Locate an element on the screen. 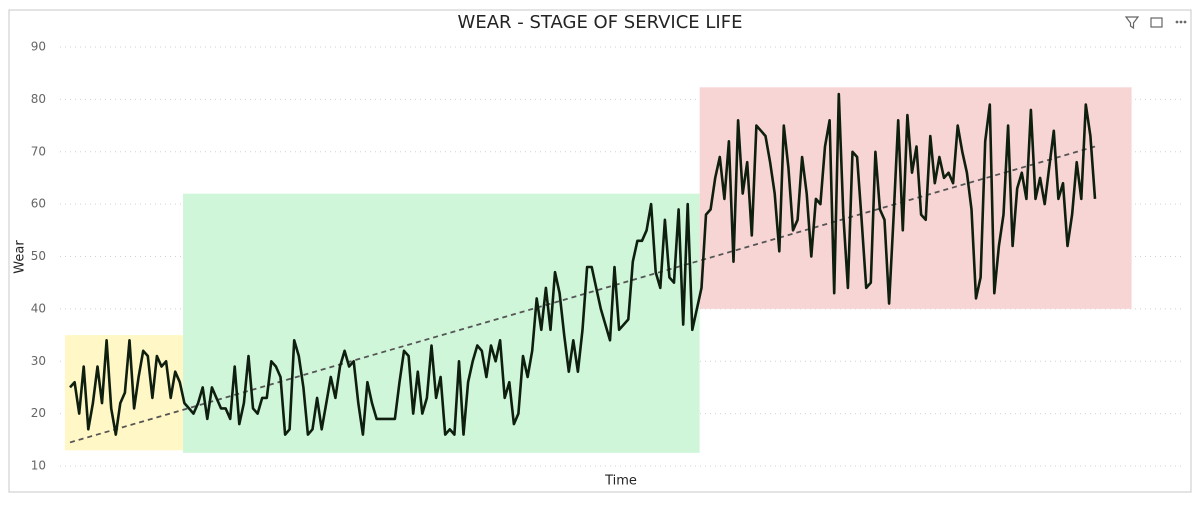 This screenshot has height=508, width=1200. y-tick-label: 10 is located at coordinates (38, 466).